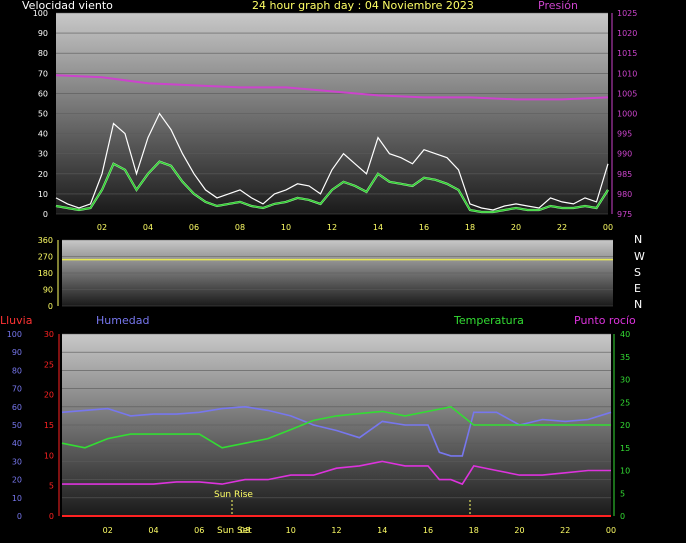  Describe the element at coordinates (45, 273) in the screenshot. I see `direction-ytick-label: 180` at that location.